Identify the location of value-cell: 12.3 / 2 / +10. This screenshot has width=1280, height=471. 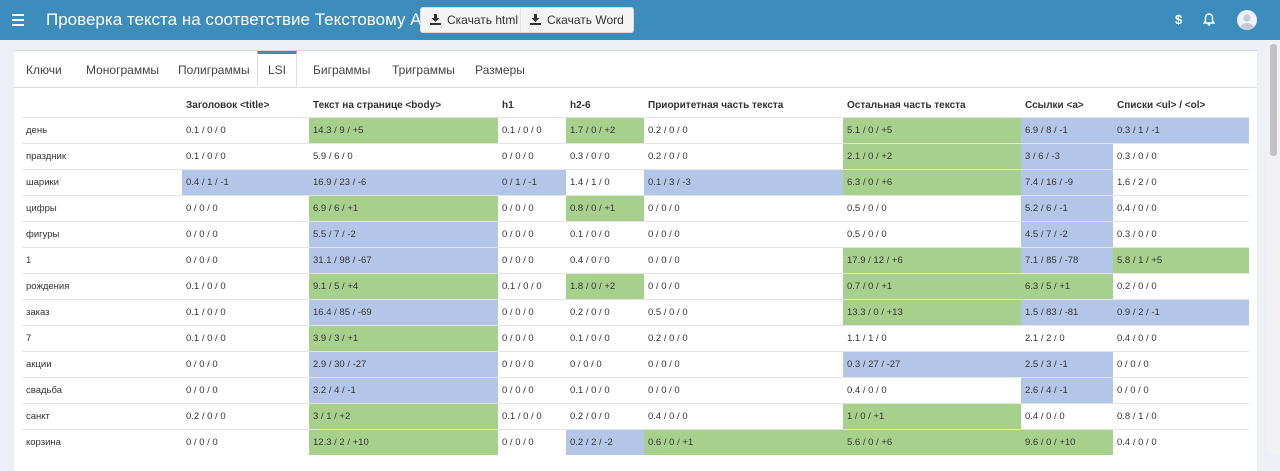
(403, 442).